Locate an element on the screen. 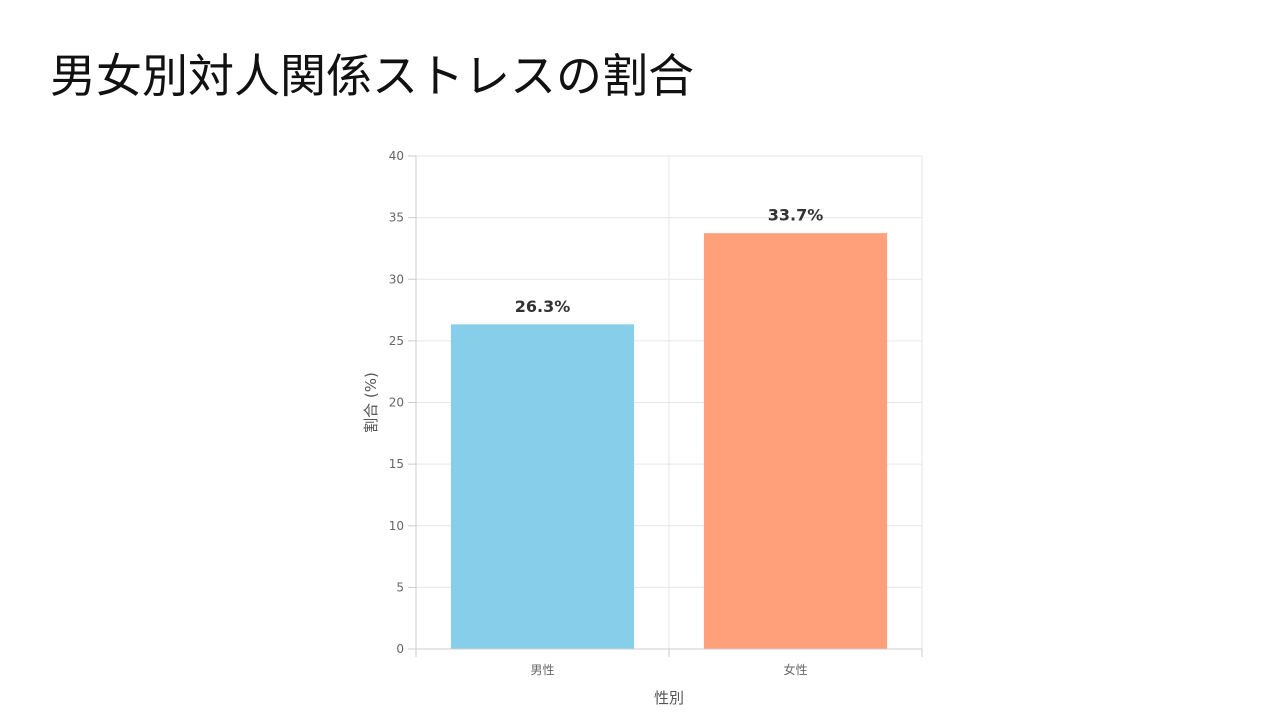 The width and height of the screenshot is (1280, 720). data-label-2: 33.7% is located at coordinates (796, 215).